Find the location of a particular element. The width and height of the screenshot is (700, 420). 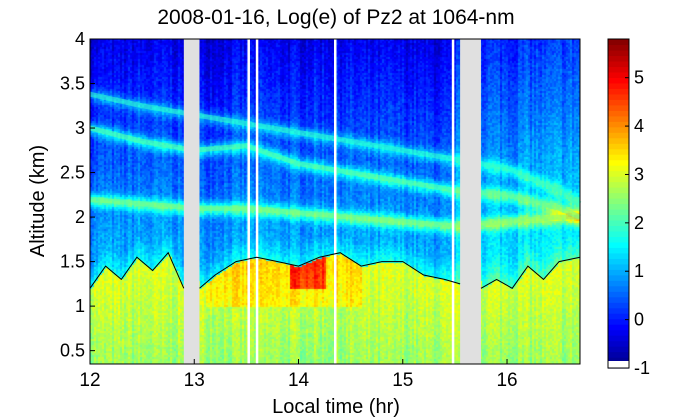

y-axis-label: Altitude (km) is located at coordinates (38, 201).